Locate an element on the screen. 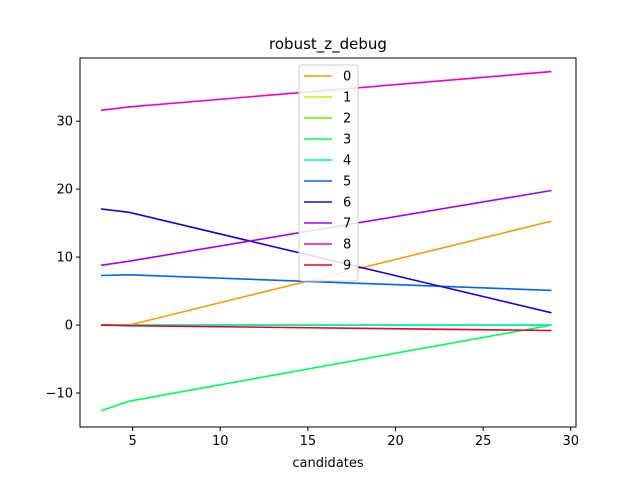 The width and height of the screenshot is (640, 480). legend: 0 1 2 3 4 5 6 7 8 9 is located at coordinates (328, 173).